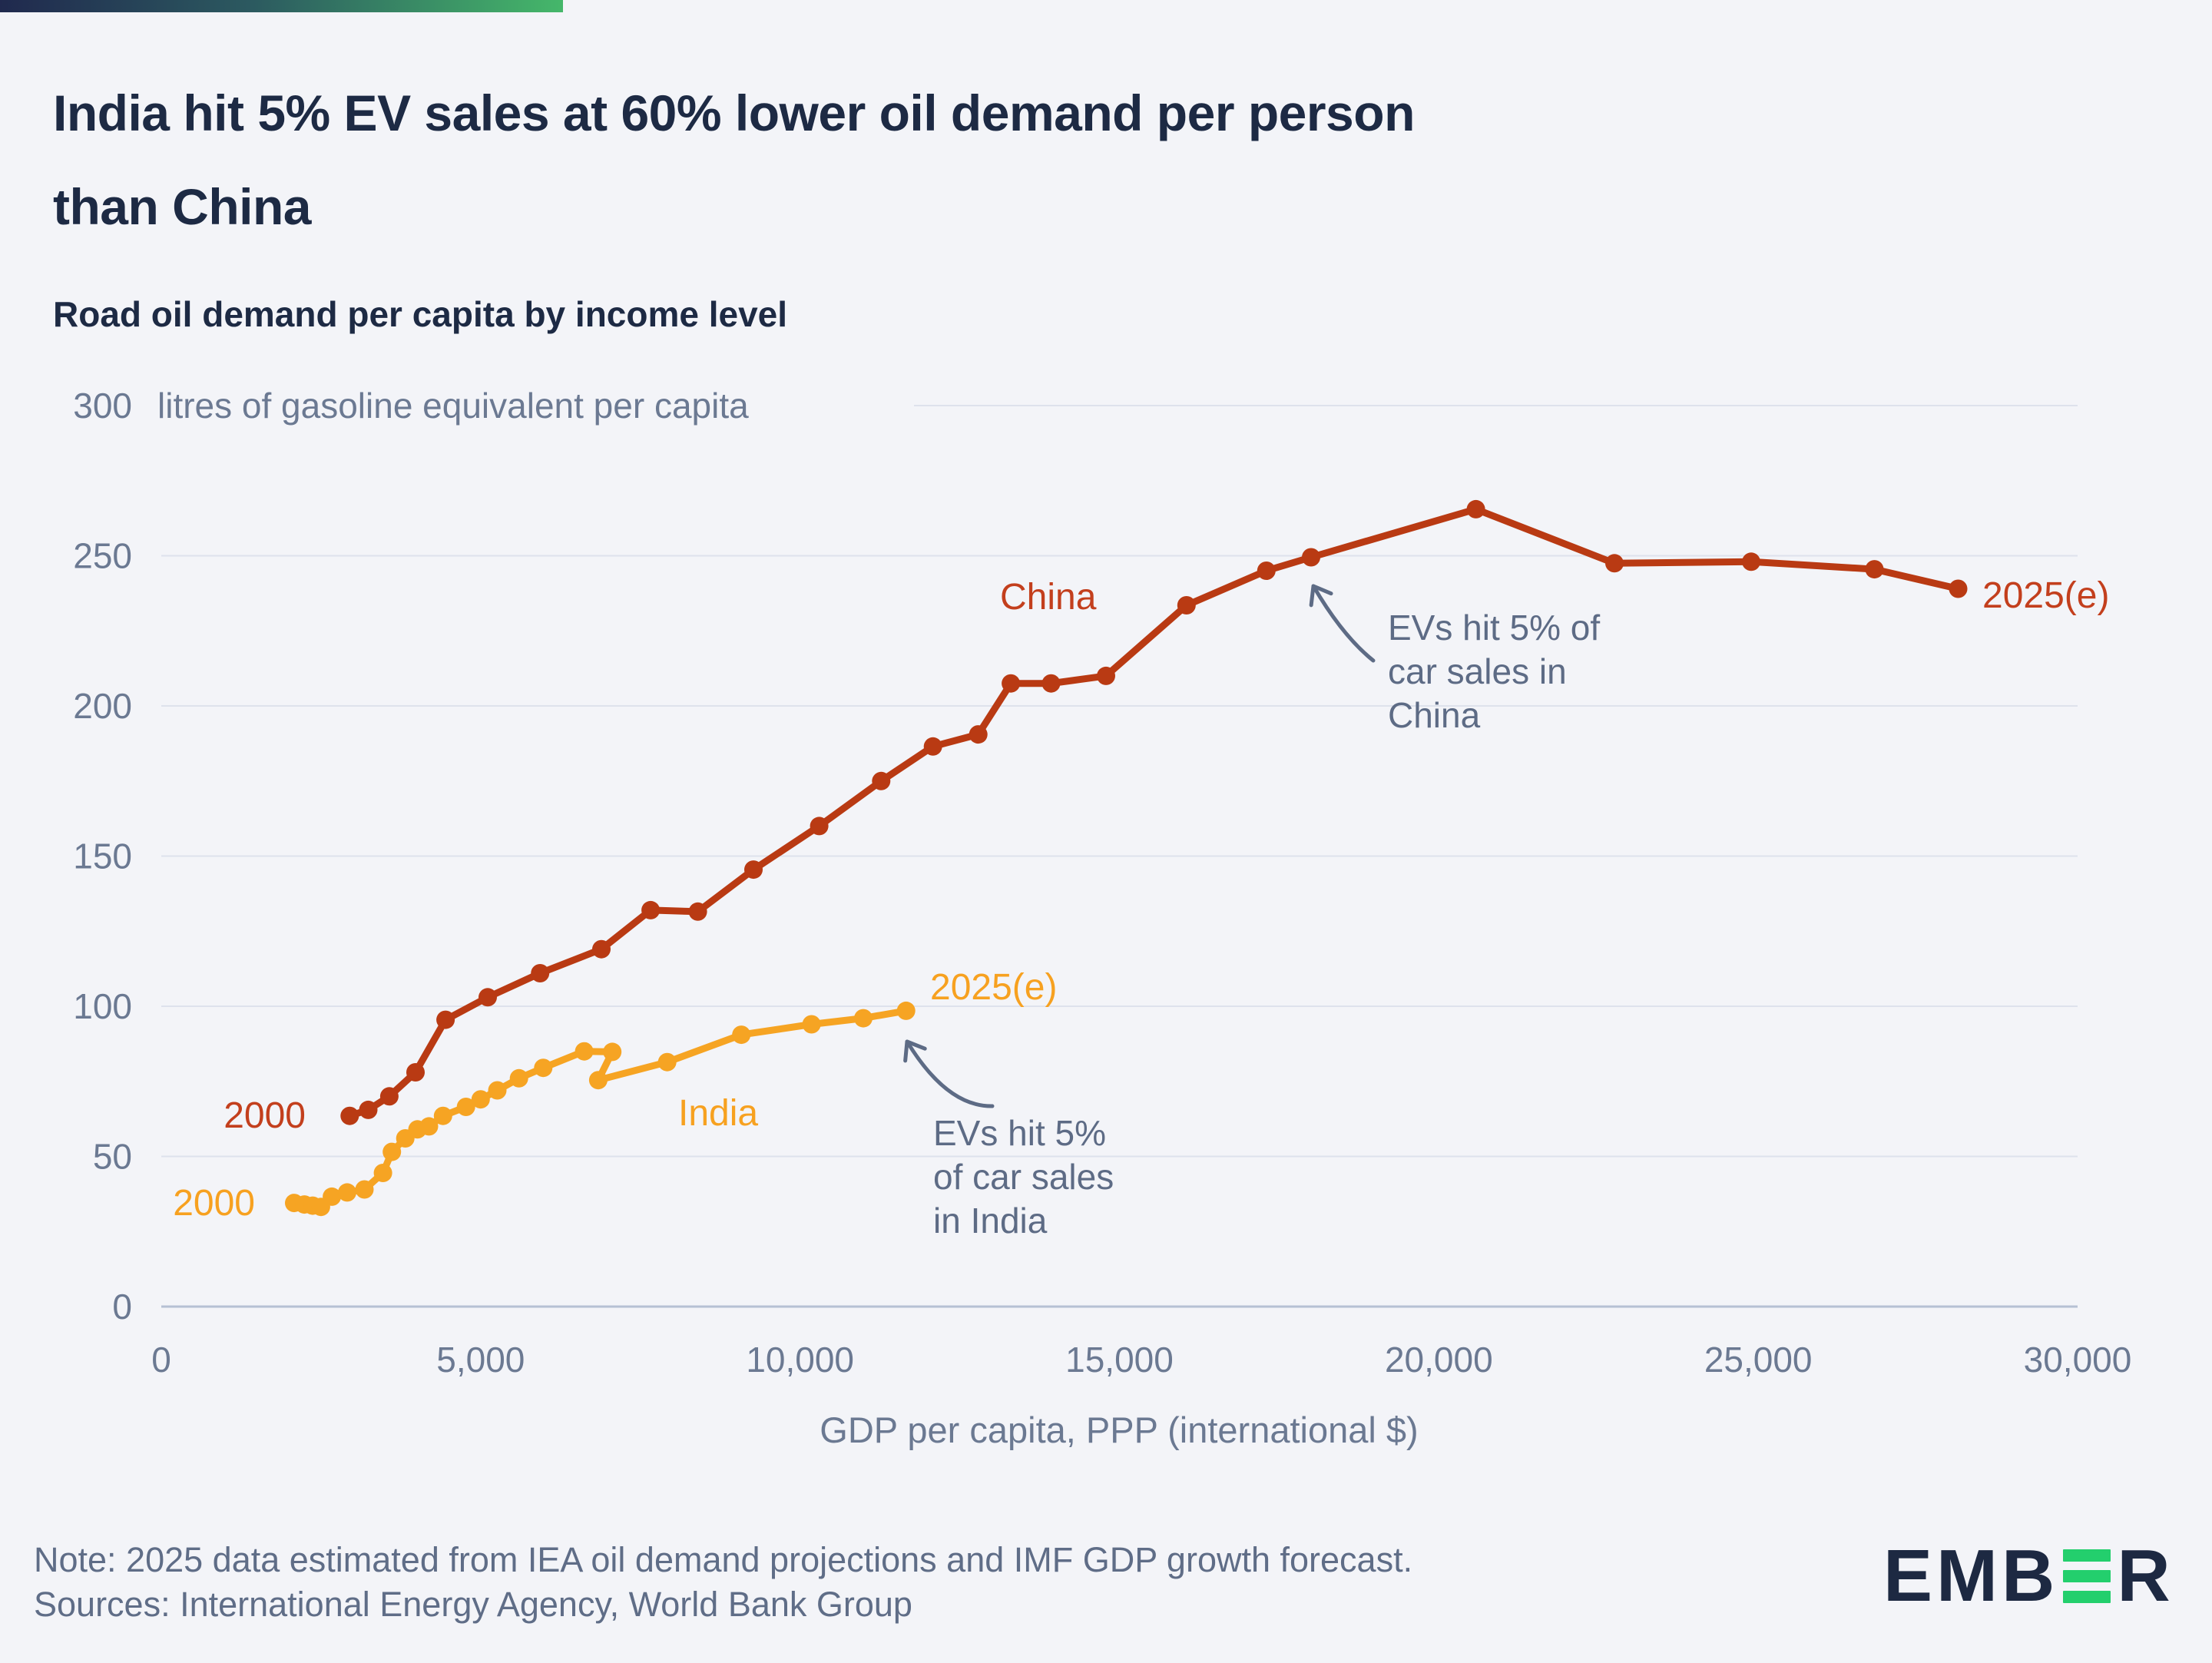 Image resolution: width=2212 pixels, height=1663 pixels. Describe the element at coordinates (265, 1115) in the screenshot. I see `series-label-china-start: 2000` at that location.